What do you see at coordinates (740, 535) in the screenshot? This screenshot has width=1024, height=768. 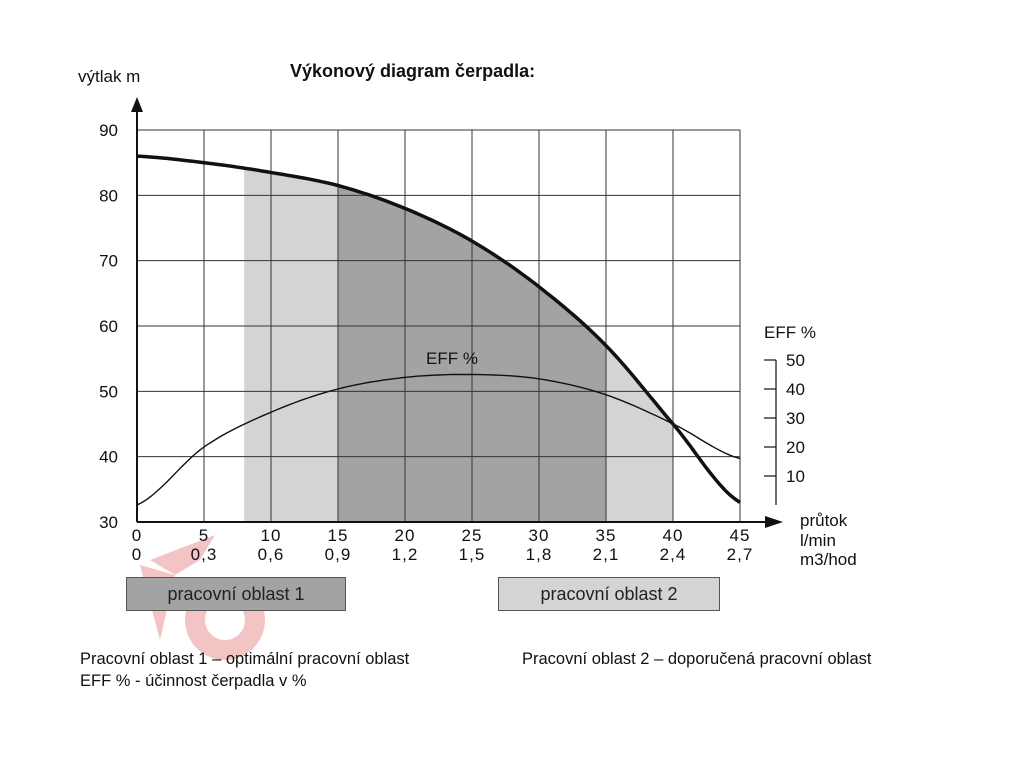 I see `x-tick-label-lmin: 45` at bounding box center [740, 535].